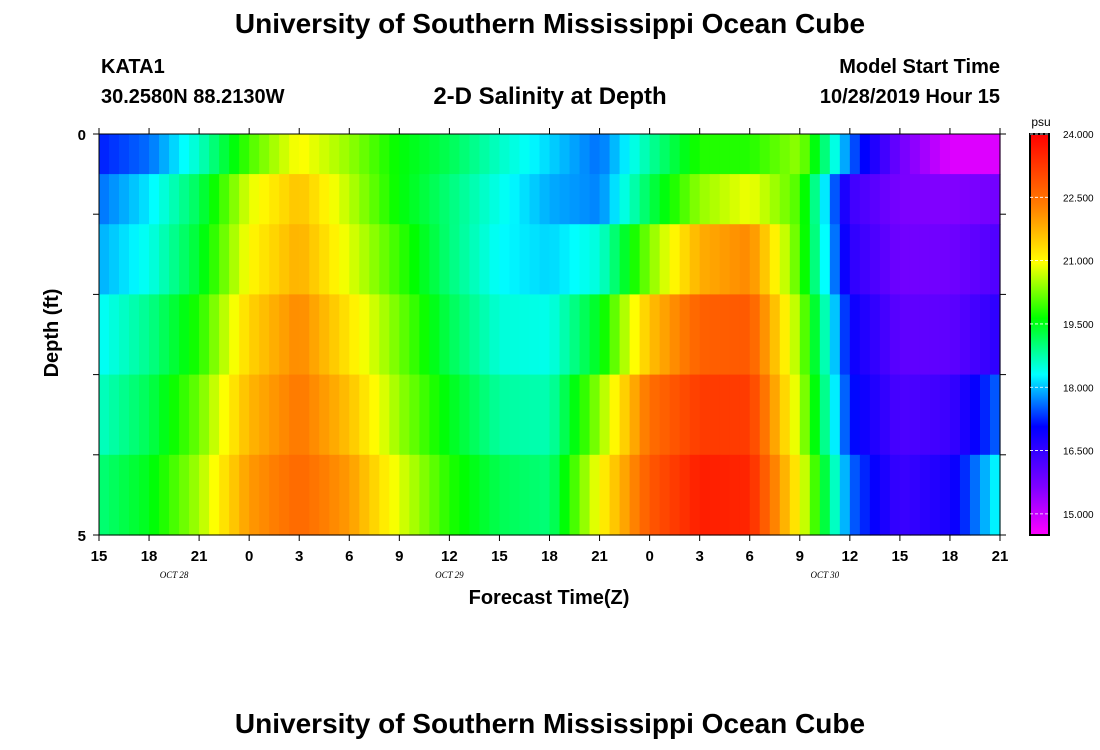 The image size is (1100, 750). Describe the element at coordinates (649, 556) in the screenshot. I see `x-tick-label: 0` at that location.